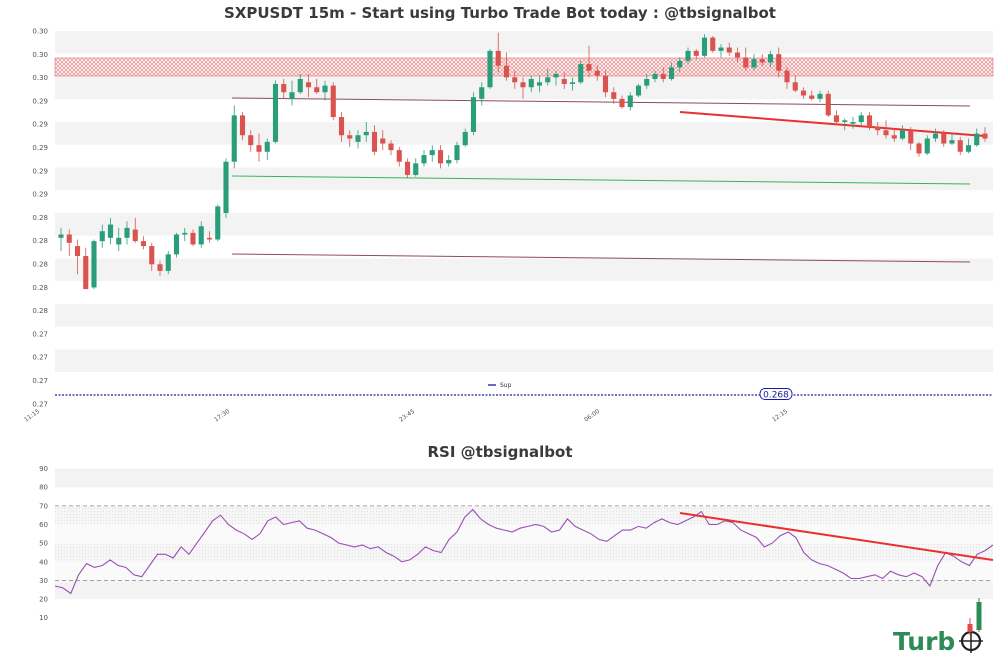  I want to click on turbo-logo: Turb, so click(938, 627).